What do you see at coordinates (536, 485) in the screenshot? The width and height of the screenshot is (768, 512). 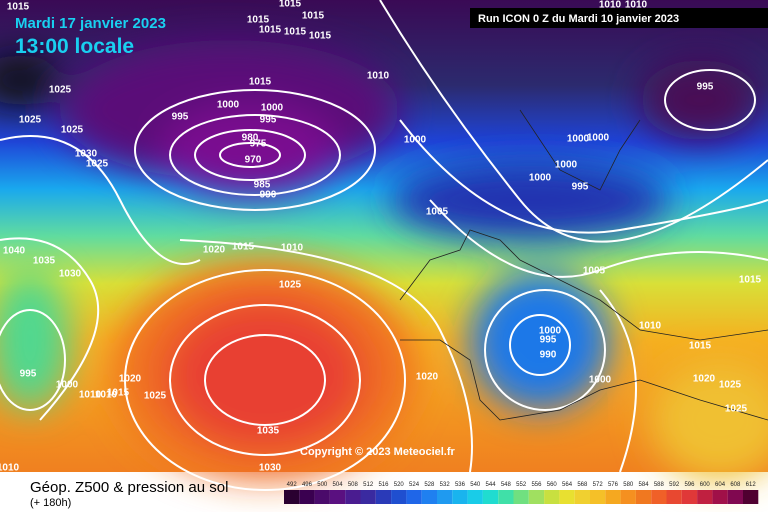 I see `colorbar-label: 556` at bounding box center [536, 485].